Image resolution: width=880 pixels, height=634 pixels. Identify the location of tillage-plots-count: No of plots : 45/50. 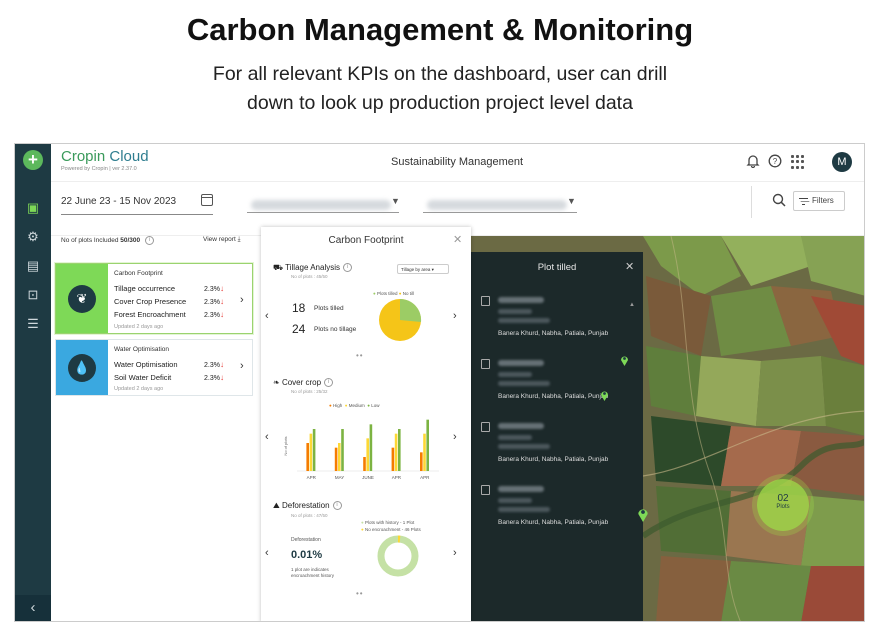
(309, 276).